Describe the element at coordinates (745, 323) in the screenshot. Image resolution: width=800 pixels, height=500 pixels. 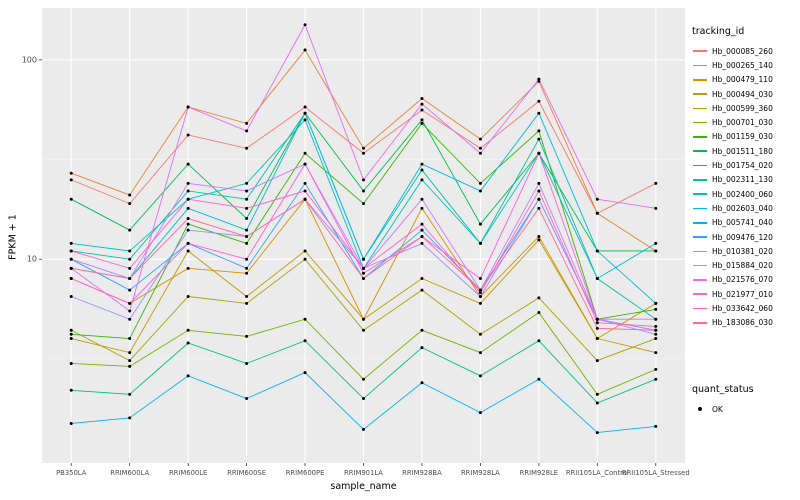
I see `legend-item: Hb_183086_030` at that location.